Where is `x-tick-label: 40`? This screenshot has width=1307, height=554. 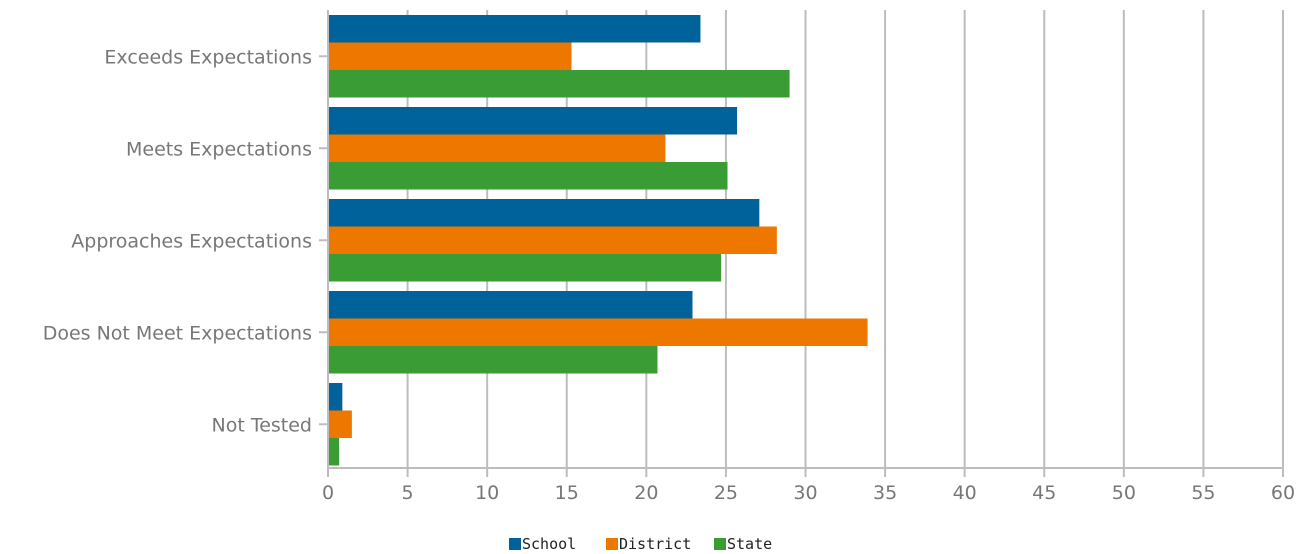
x-tick-label: 40 is located at coordinates (965, 493).